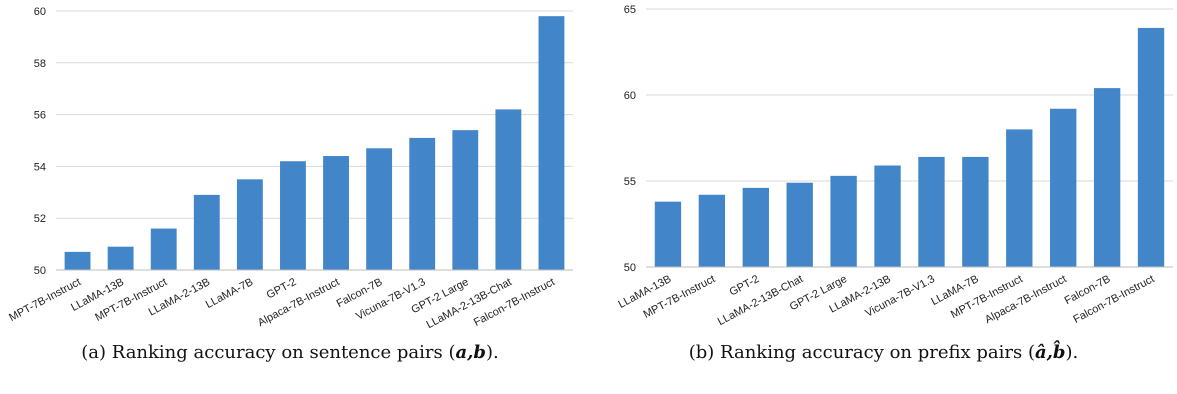  Describe the element at coordinates (470, 352) in the screenshot. I see `caption-a-math: a,b` at that location.